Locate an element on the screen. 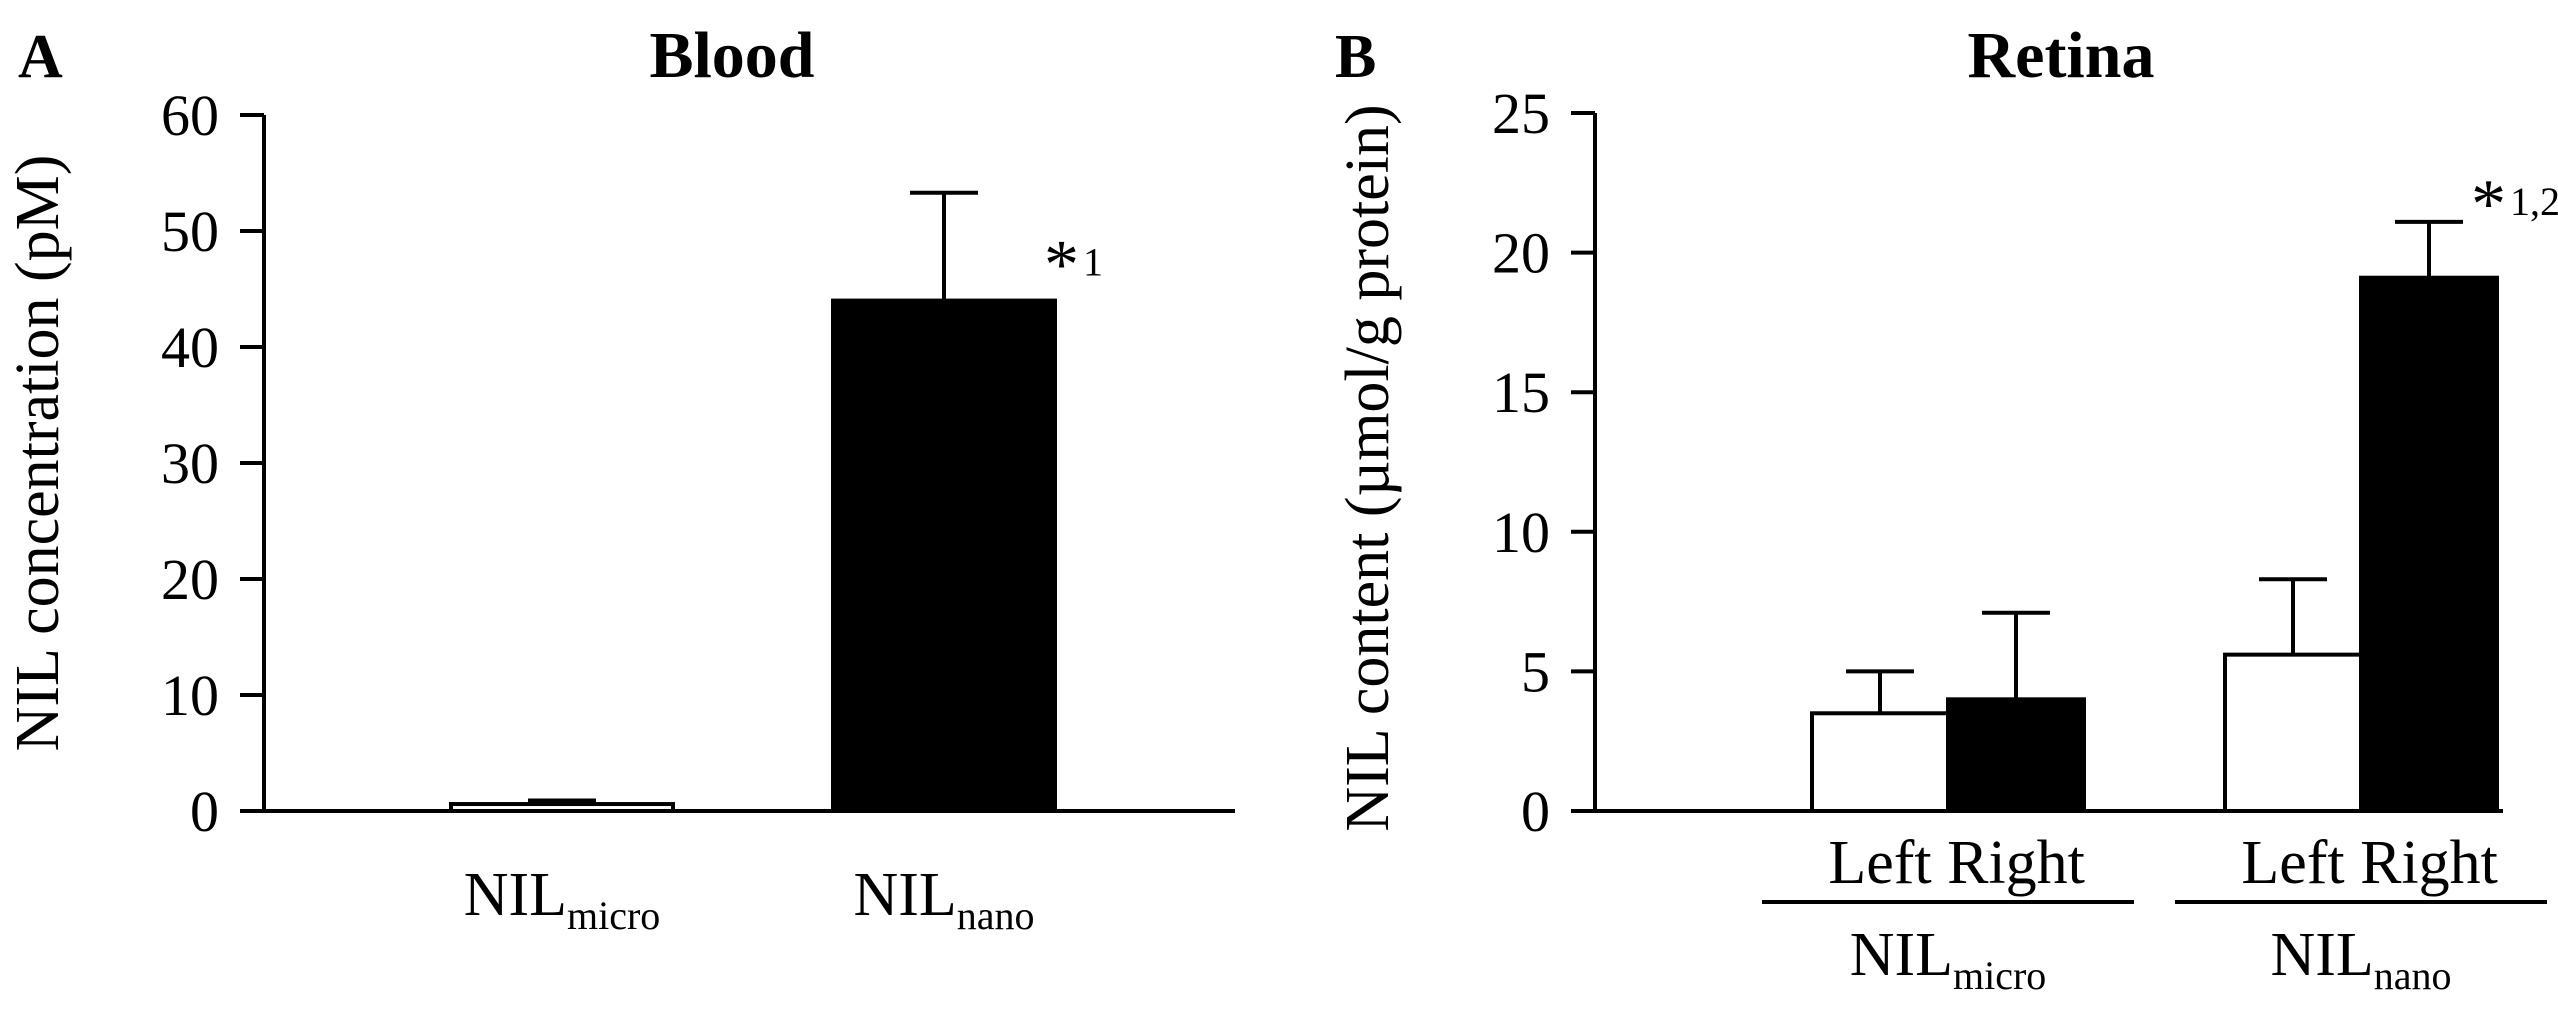  panel-b-bar-micro-left is located at coordinates (1880, 762).